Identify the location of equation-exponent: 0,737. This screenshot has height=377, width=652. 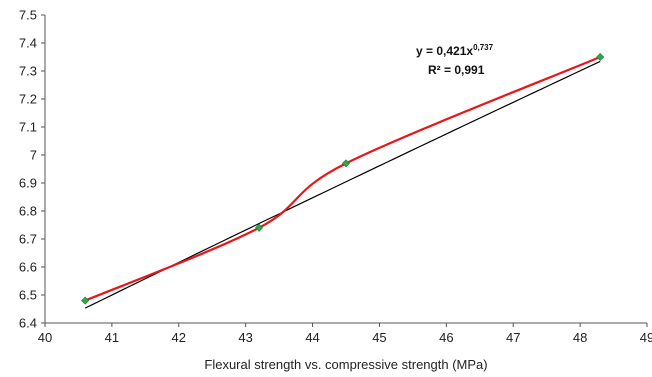
(483, 47).